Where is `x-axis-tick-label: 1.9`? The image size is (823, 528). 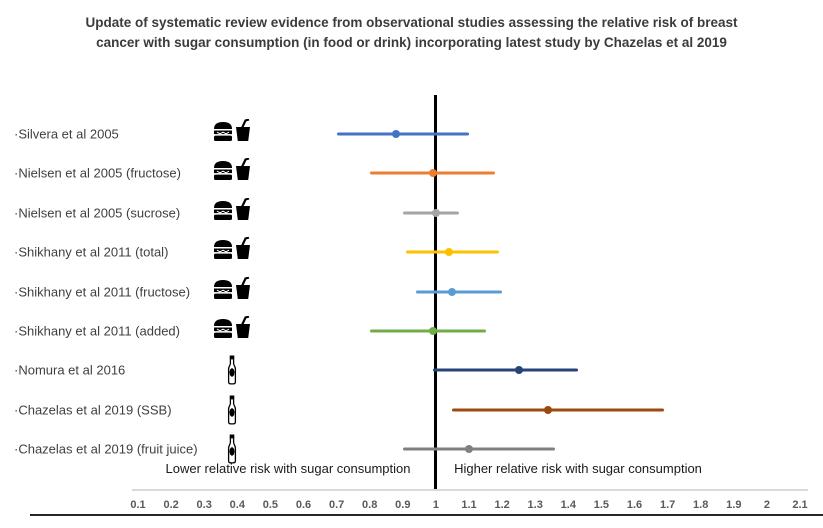
x-axis-tick-label: 1.9 is located at coordinates (734, 505).